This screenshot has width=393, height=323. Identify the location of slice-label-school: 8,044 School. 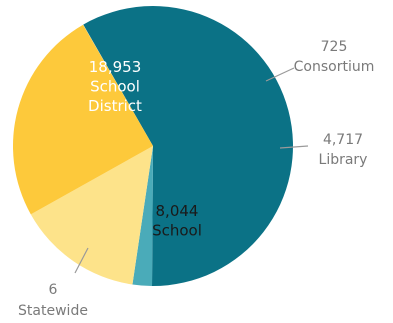
(177, 221).